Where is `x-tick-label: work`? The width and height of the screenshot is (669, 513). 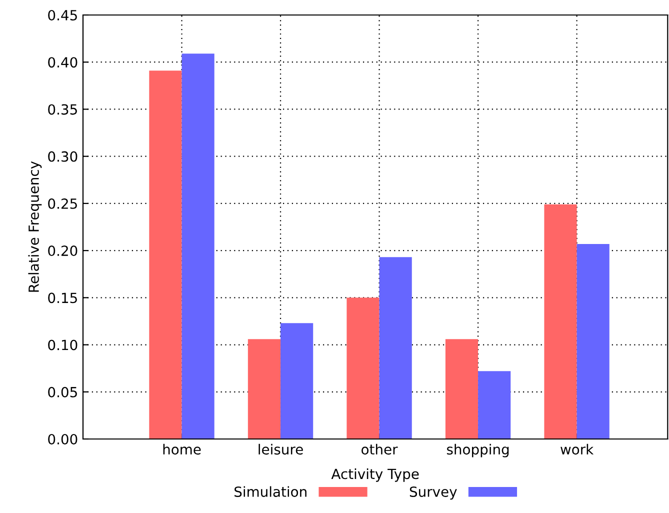 x-tick-label: work is located at coordinates (577, 449).